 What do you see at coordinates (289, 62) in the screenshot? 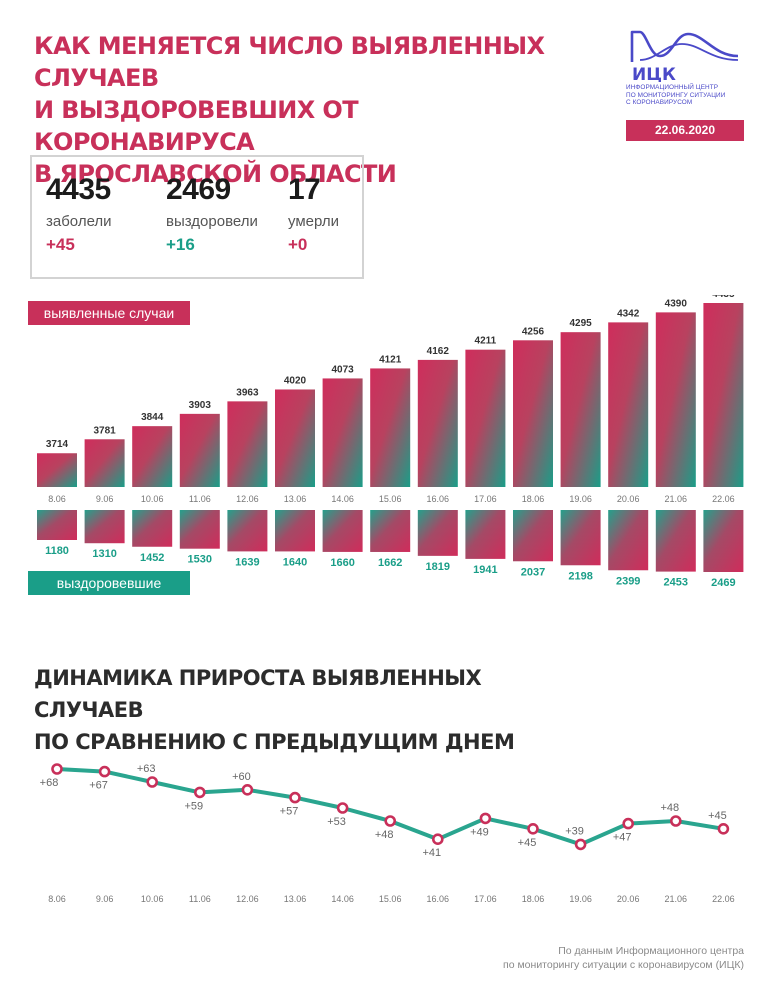
I see `title-line: КАК МЕНЯЕТСЯ ЧИСЛО ВЫЯВЛЕННЫХ СЛУЧАЕВ` at bounding box center [289, 62].